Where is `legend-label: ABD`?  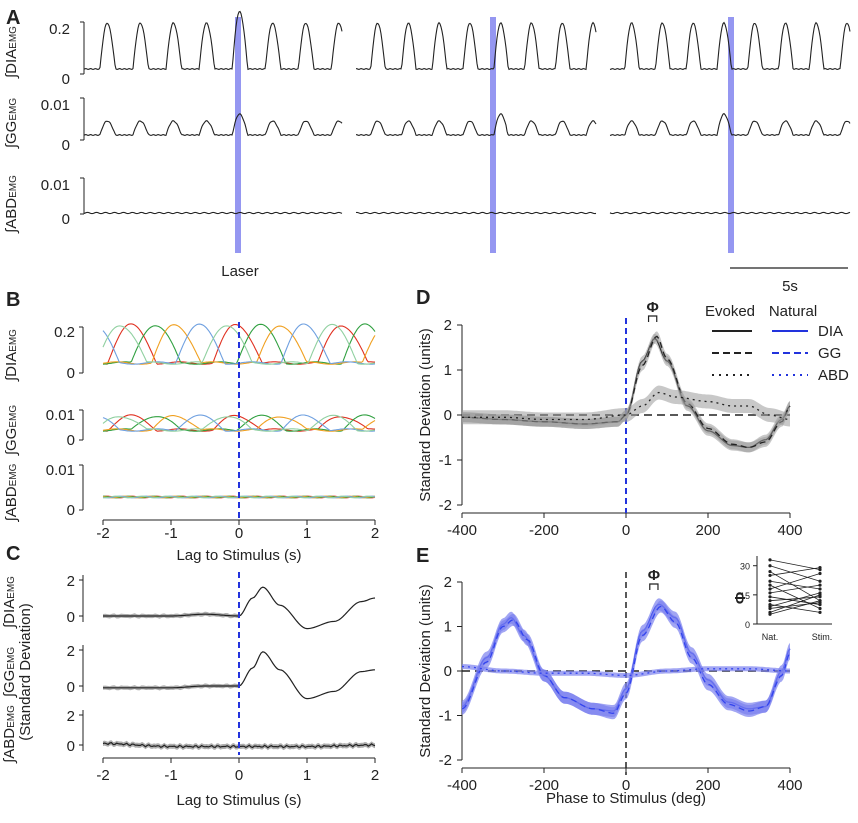 legend-label: ABD is located at coordinates (833, 375).